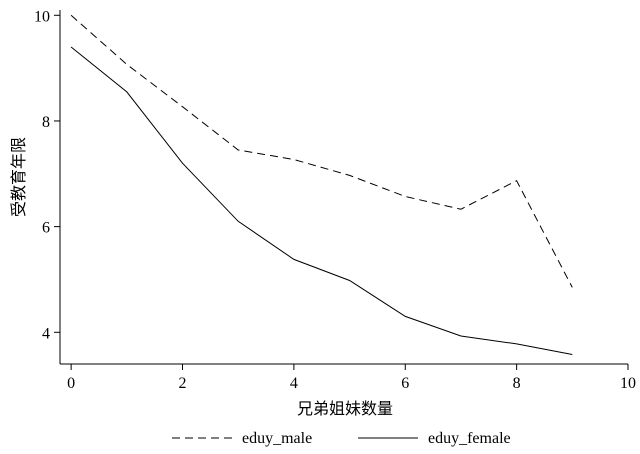  Describe the element at coordinates (277, 438) in the screenshot. I see `legend-label-eduy-male: eduy_male` at that location.